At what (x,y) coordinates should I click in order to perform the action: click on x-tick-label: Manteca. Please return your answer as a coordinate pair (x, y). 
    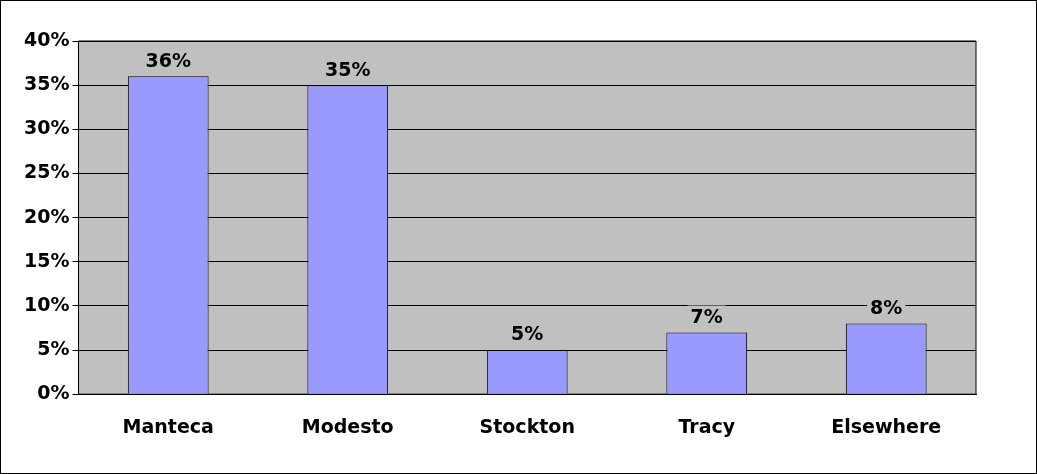
    Looking at the image, I should click on (168, 425).